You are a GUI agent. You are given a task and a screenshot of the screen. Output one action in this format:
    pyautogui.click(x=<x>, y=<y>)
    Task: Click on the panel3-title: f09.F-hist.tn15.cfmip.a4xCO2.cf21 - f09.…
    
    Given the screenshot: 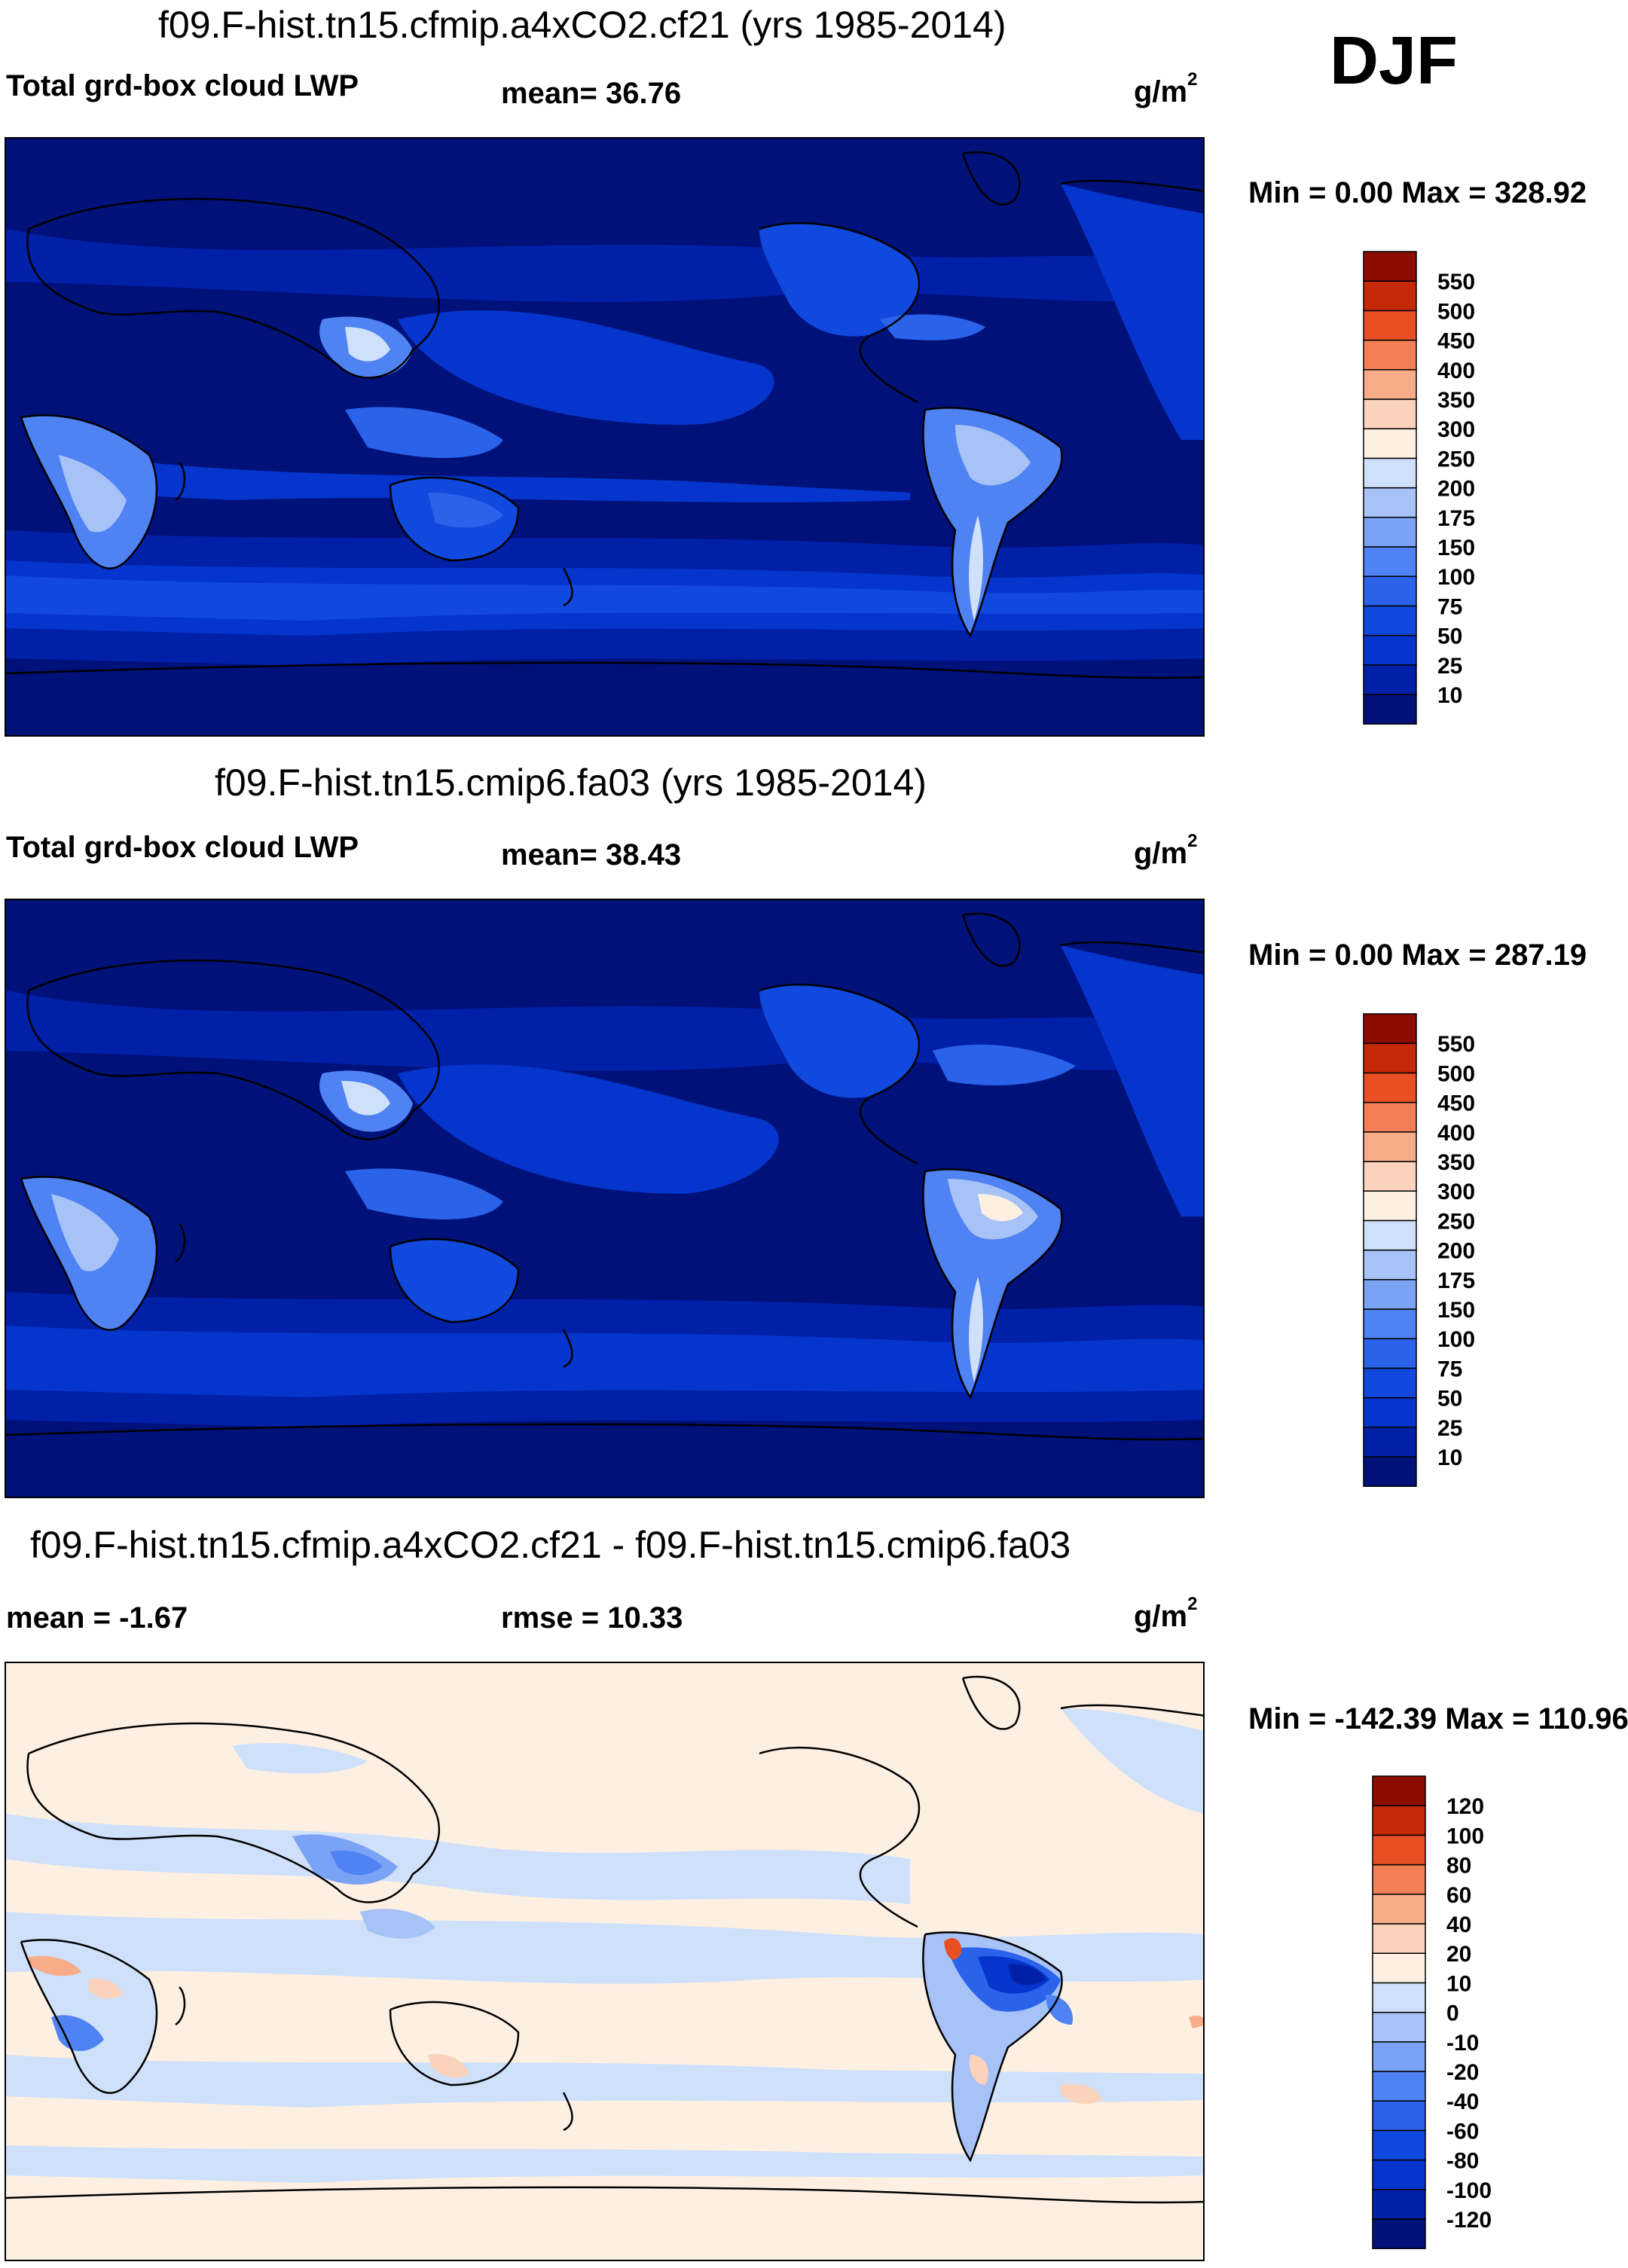 What is the action you would take?
    pyautogui.click(x=550, y=1545)
    